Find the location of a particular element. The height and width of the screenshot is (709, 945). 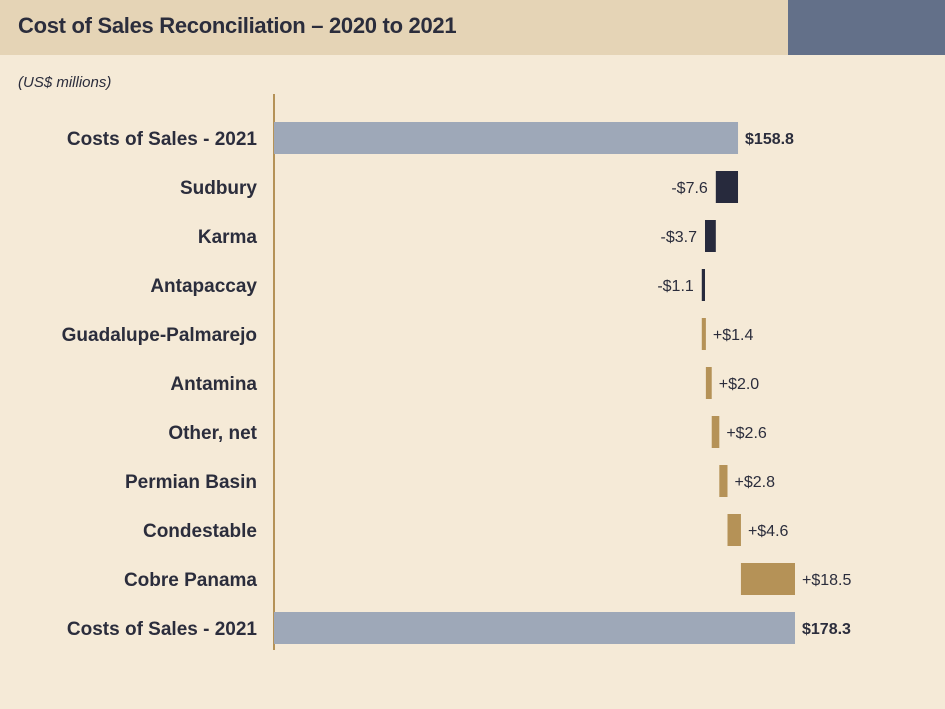

data-label: +$2.0 is located at coordinates (739, 384).